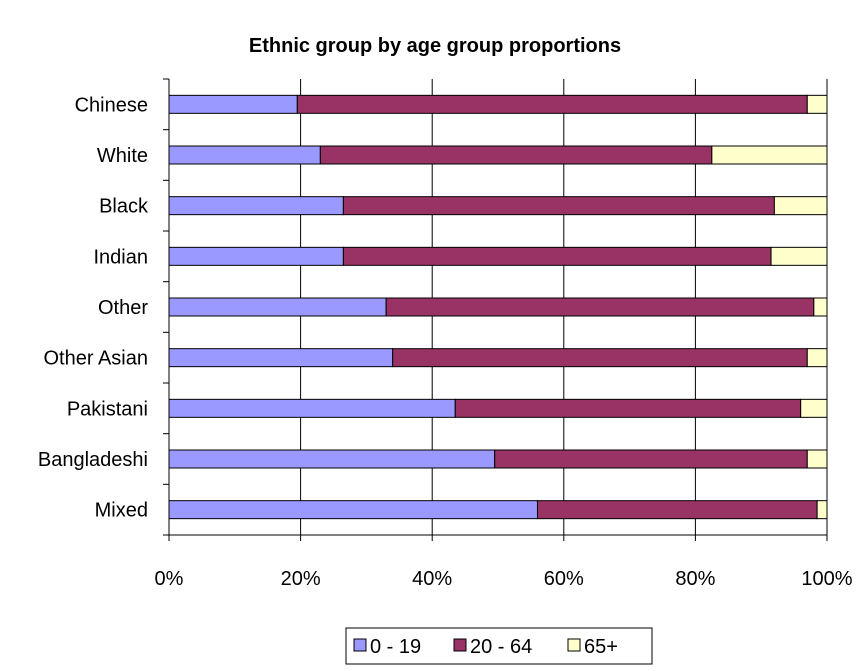 This screenshot has width=860, height=671. Describe the element at coordinates (95, 359) in the screenshot. I see `category-label: Other Asian` at that location.